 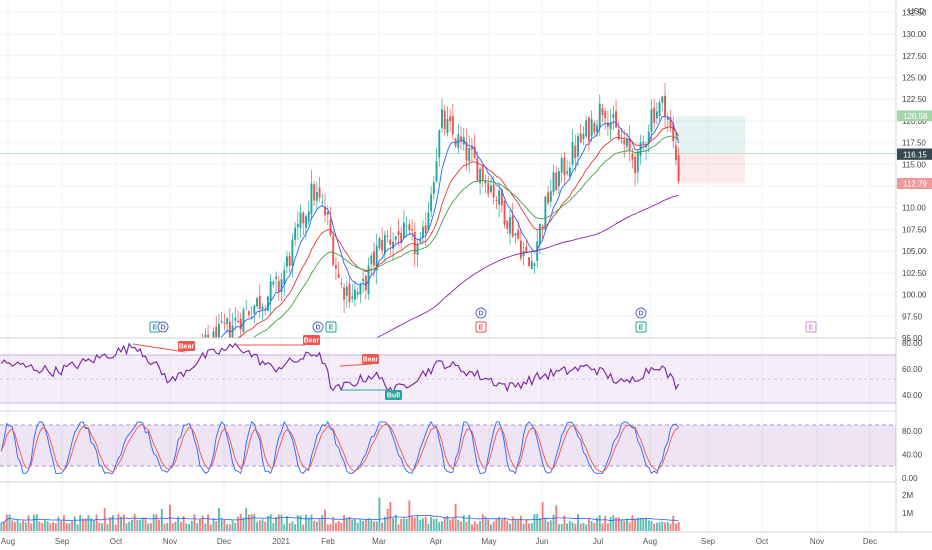 I want to click on divergence-line, so click(x=159, y=348).